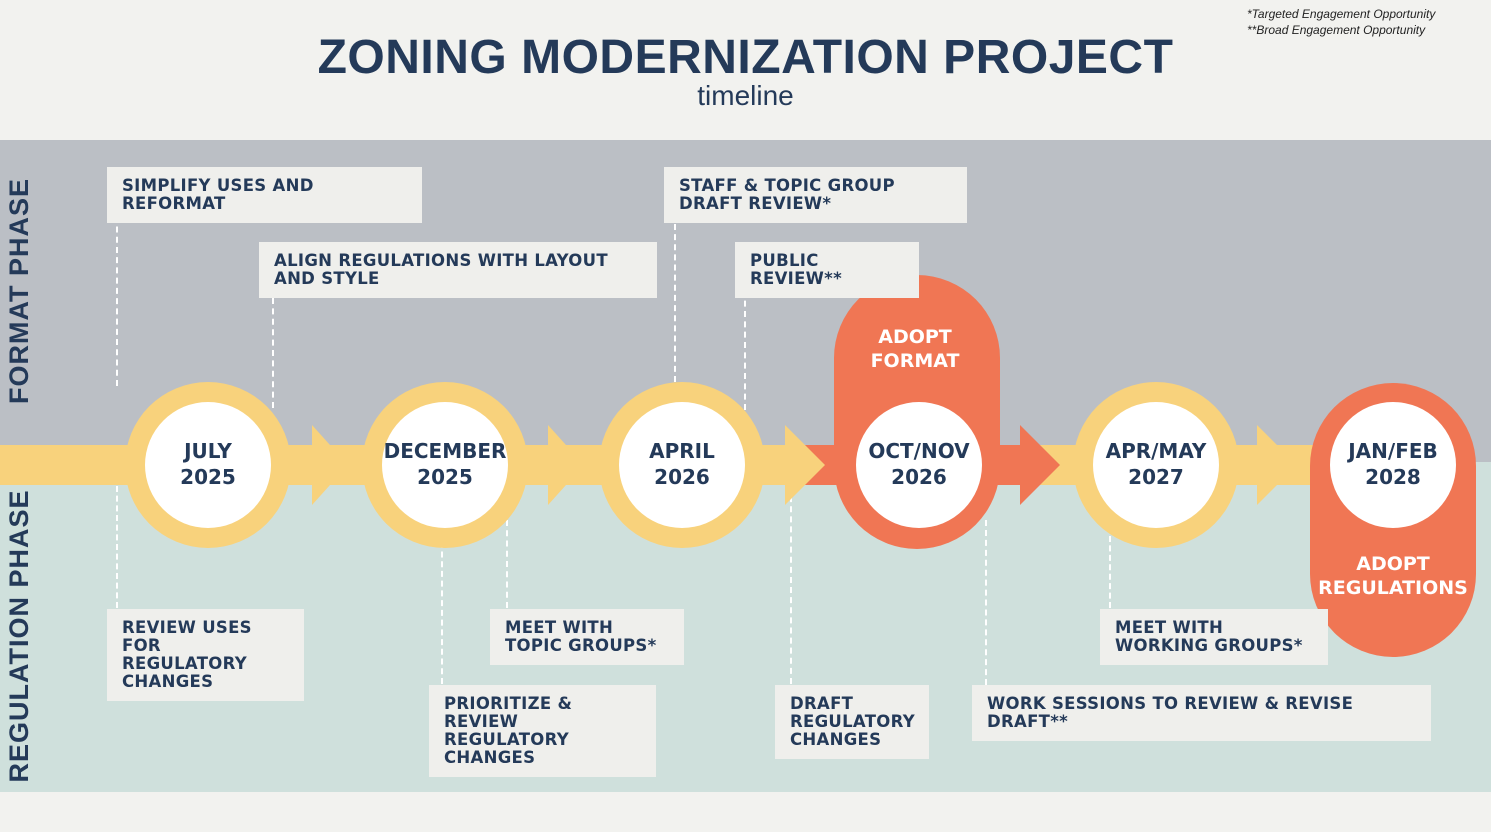  I want to click on format-task-box: PUBLIC REVIEW**, so click(827, 270).